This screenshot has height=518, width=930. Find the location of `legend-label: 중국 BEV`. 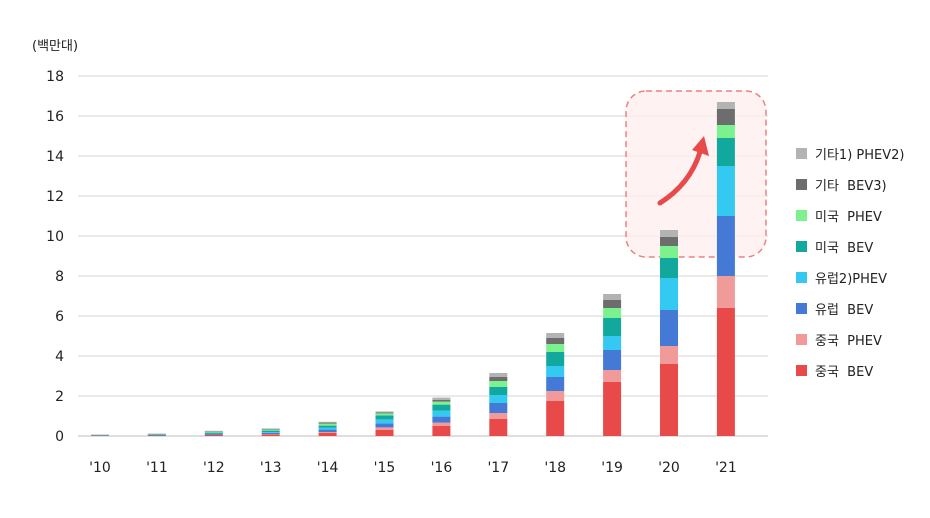

legend-label: 중국 BEV is located at coordinates (844, 372).